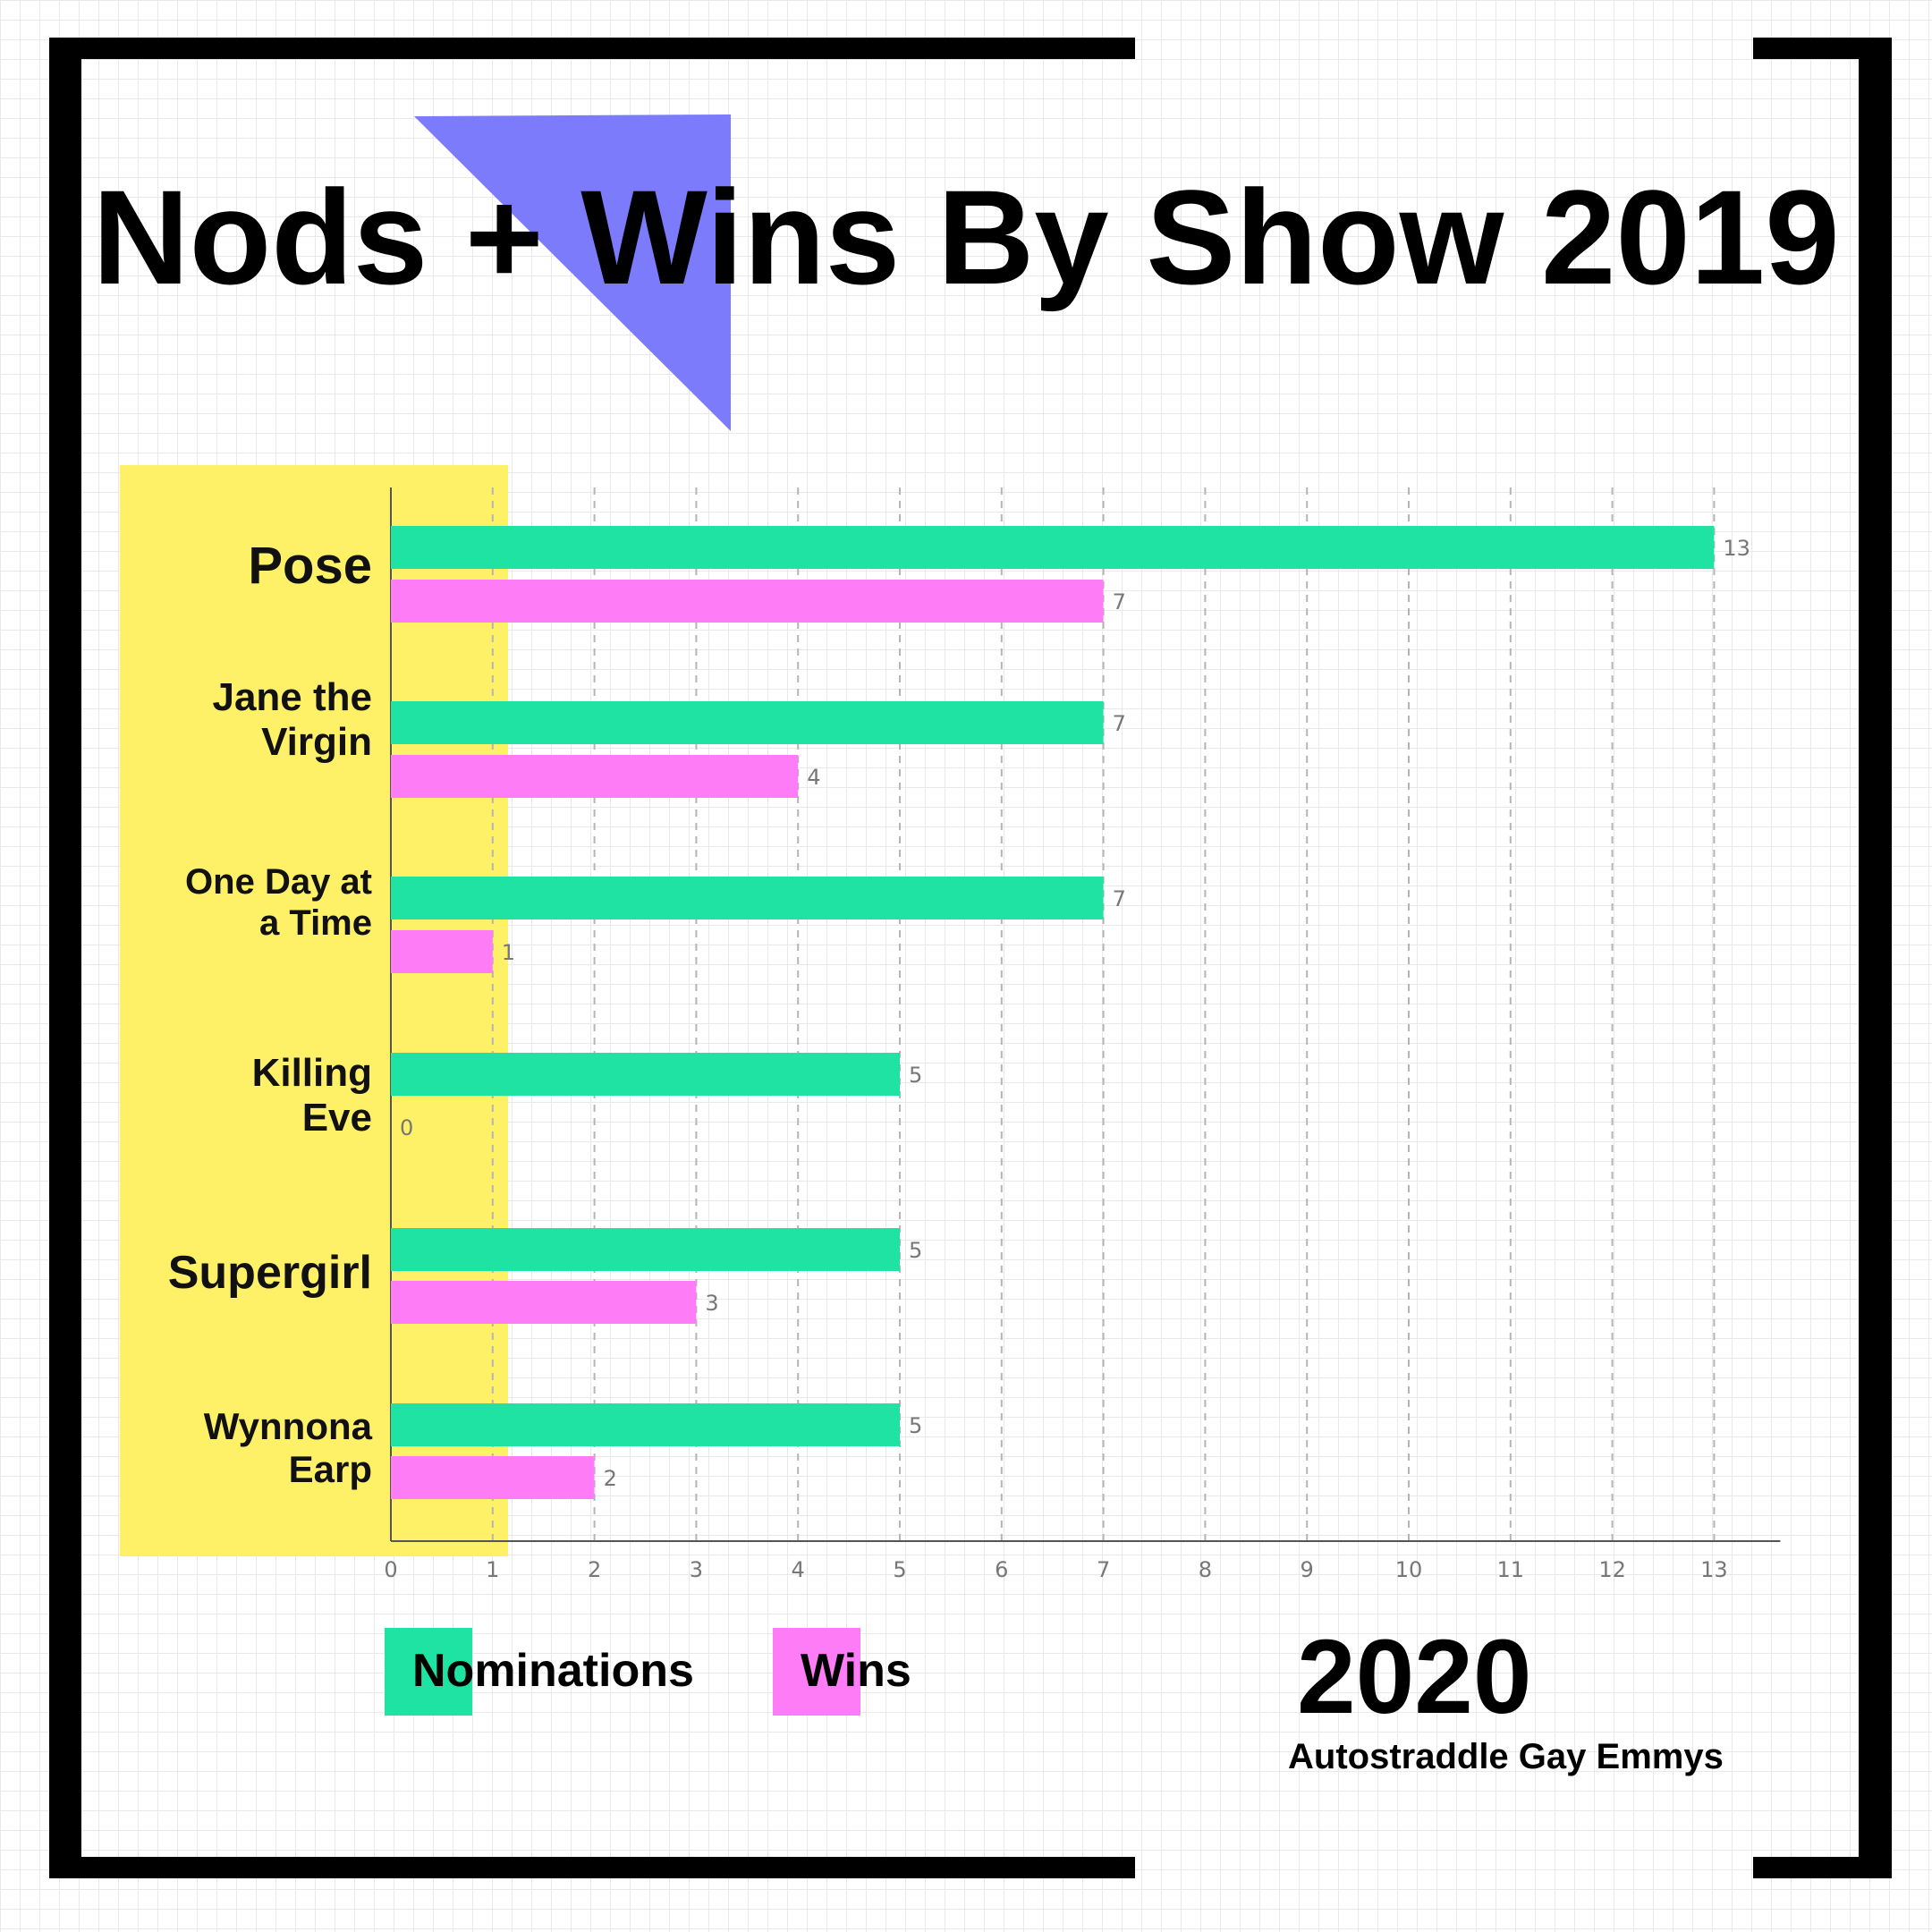  I want to click on x-tick-label: 2, so click(594, 1569).